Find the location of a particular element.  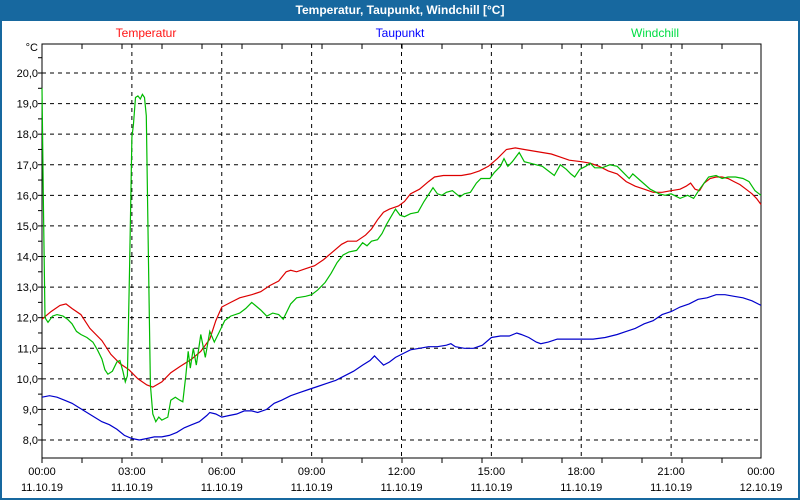

legend-windchill: Windchill is located at coordinates (655, 33).